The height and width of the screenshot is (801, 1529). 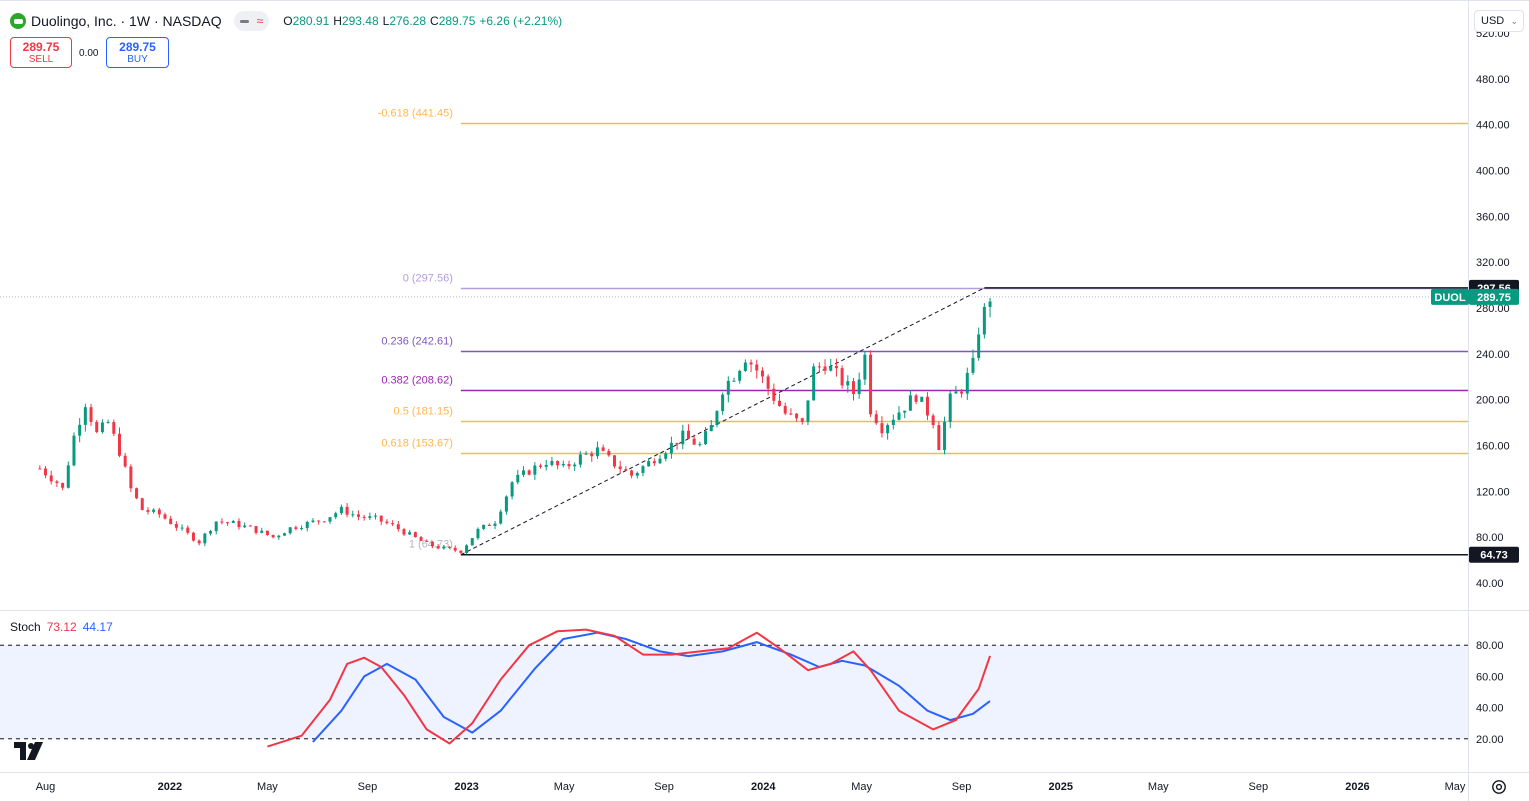 I want to click on stoch-legend: Stoch 73.12 44.17, so click(x=61, y=627).